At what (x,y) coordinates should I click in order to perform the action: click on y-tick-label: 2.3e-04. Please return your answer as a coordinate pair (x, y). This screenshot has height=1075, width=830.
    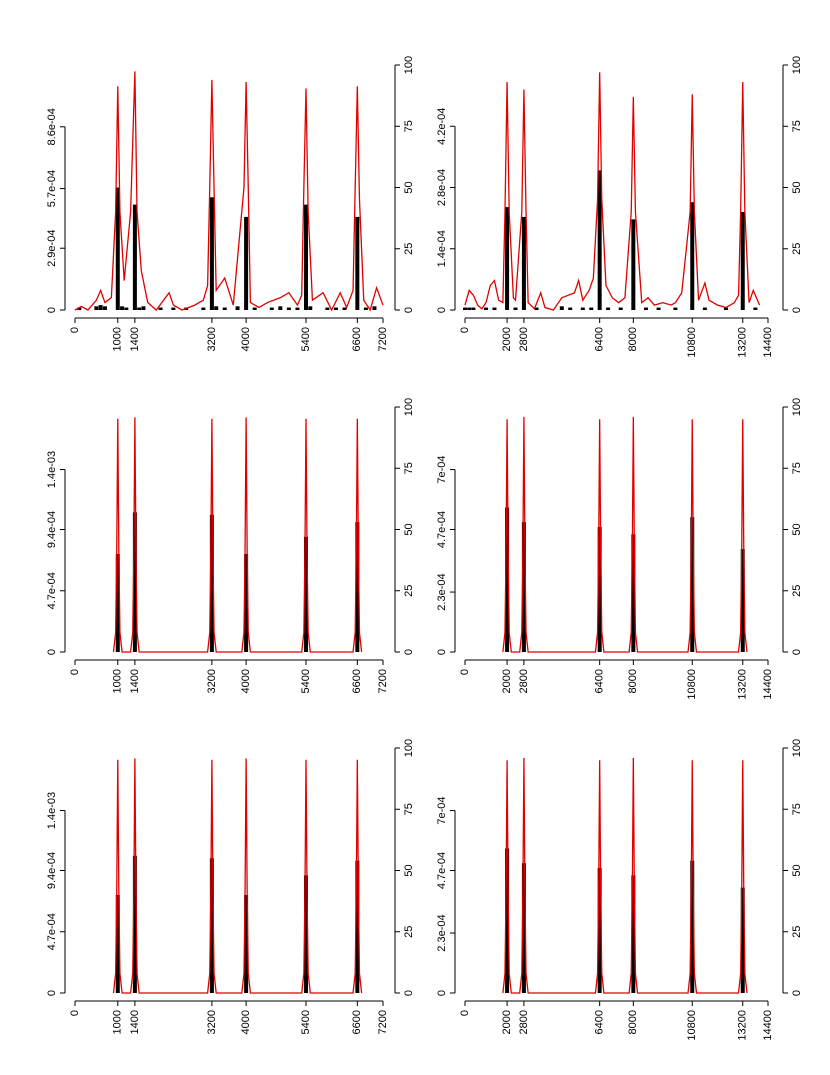
    Looking at the image, I should click on (442, 591).